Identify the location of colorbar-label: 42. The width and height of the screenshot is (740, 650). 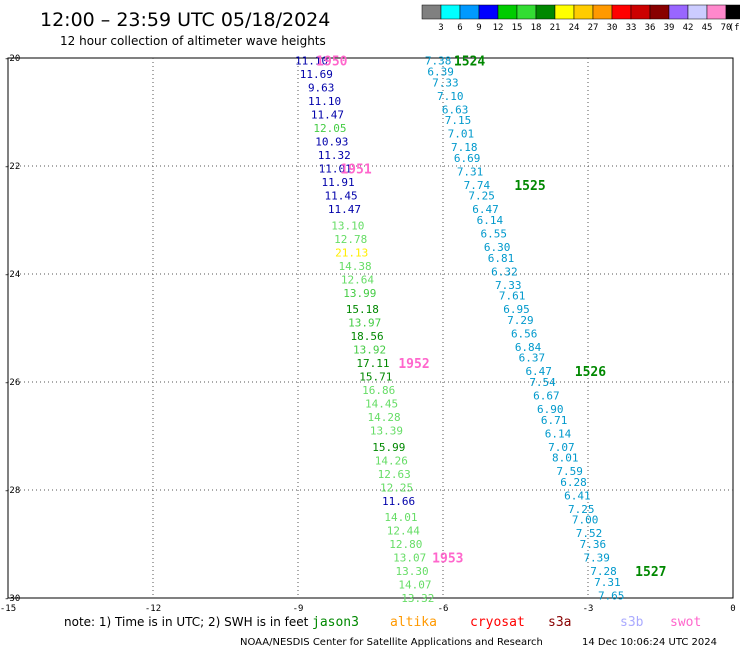
(688, 28).